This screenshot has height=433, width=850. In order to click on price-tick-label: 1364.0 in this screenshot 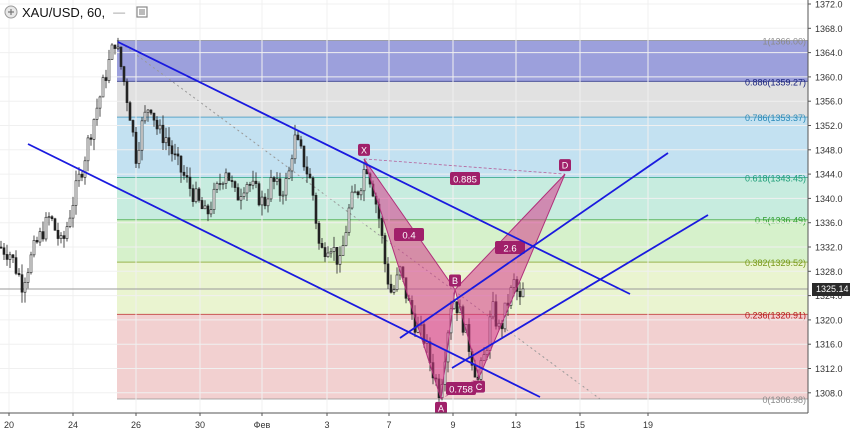, I will do `click(829, 53)`.